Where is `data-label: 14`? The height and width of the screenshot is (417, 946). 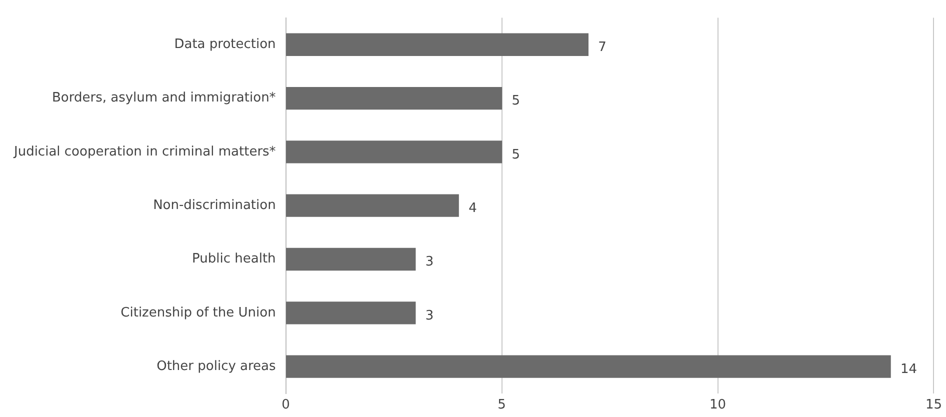 data-label: 14 is located at coordinates (909, 369).